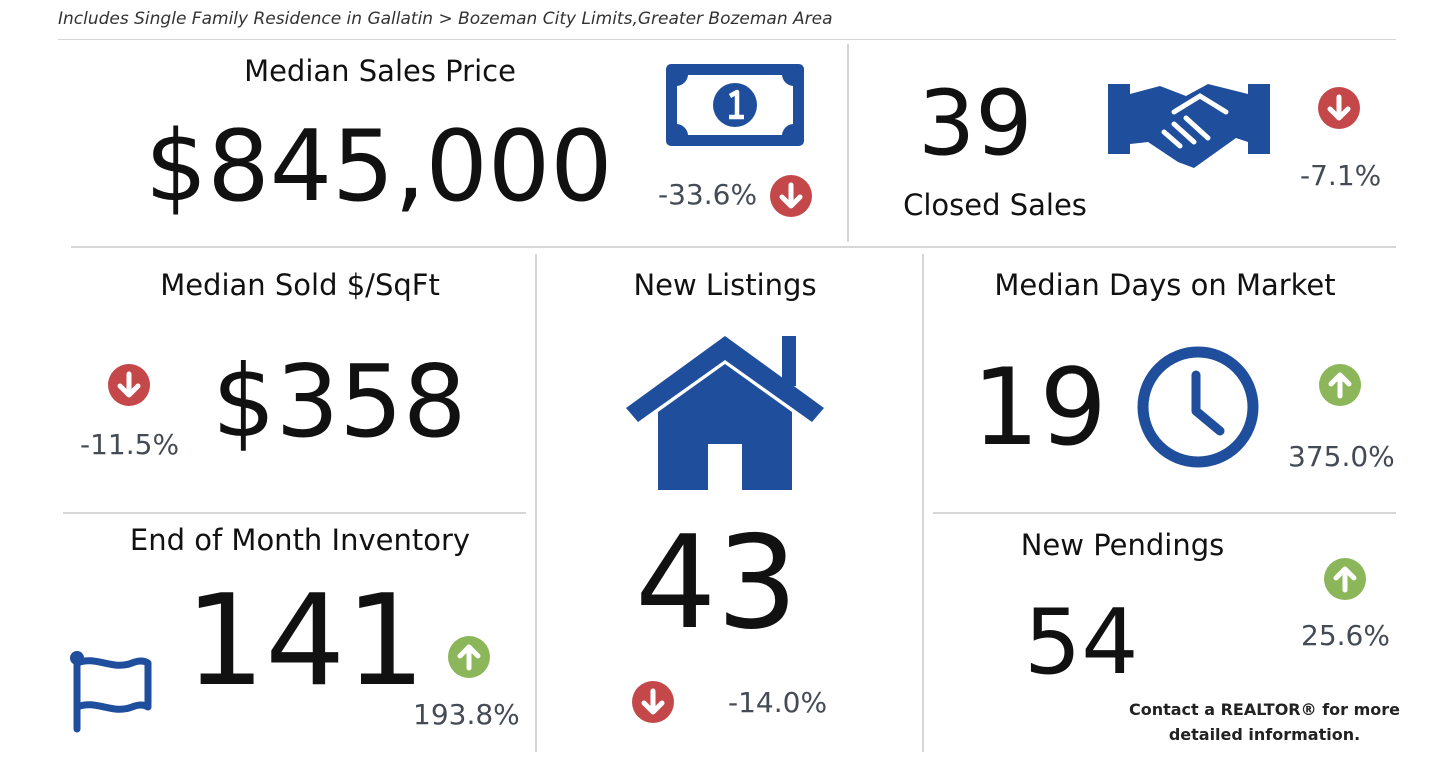  I want to click on new-listings-title: New Listings, so click(725, 285).